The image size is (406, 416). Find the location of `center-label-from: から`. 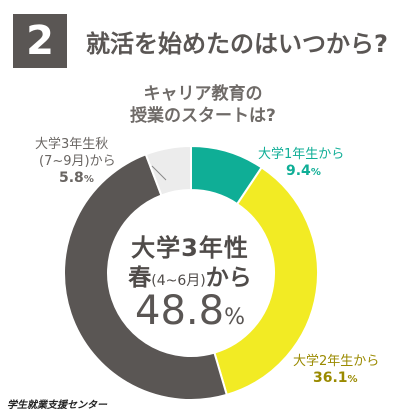

center-label-from: から is located at coordinates (228, 278).